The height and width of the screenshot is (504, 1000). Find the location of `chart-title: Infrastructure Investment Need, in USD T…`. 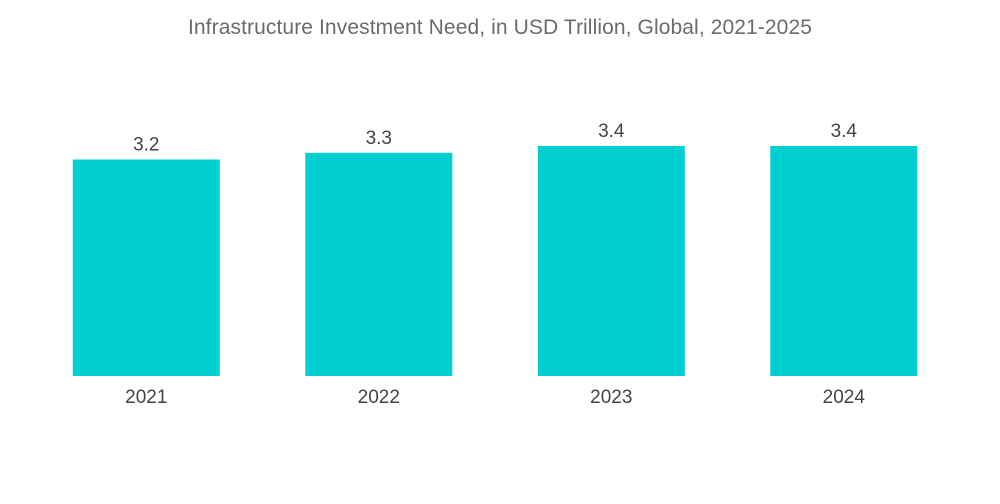

chart-title: Infrastructure Investment Need, in USD T… is located at coordinates (500, 27).